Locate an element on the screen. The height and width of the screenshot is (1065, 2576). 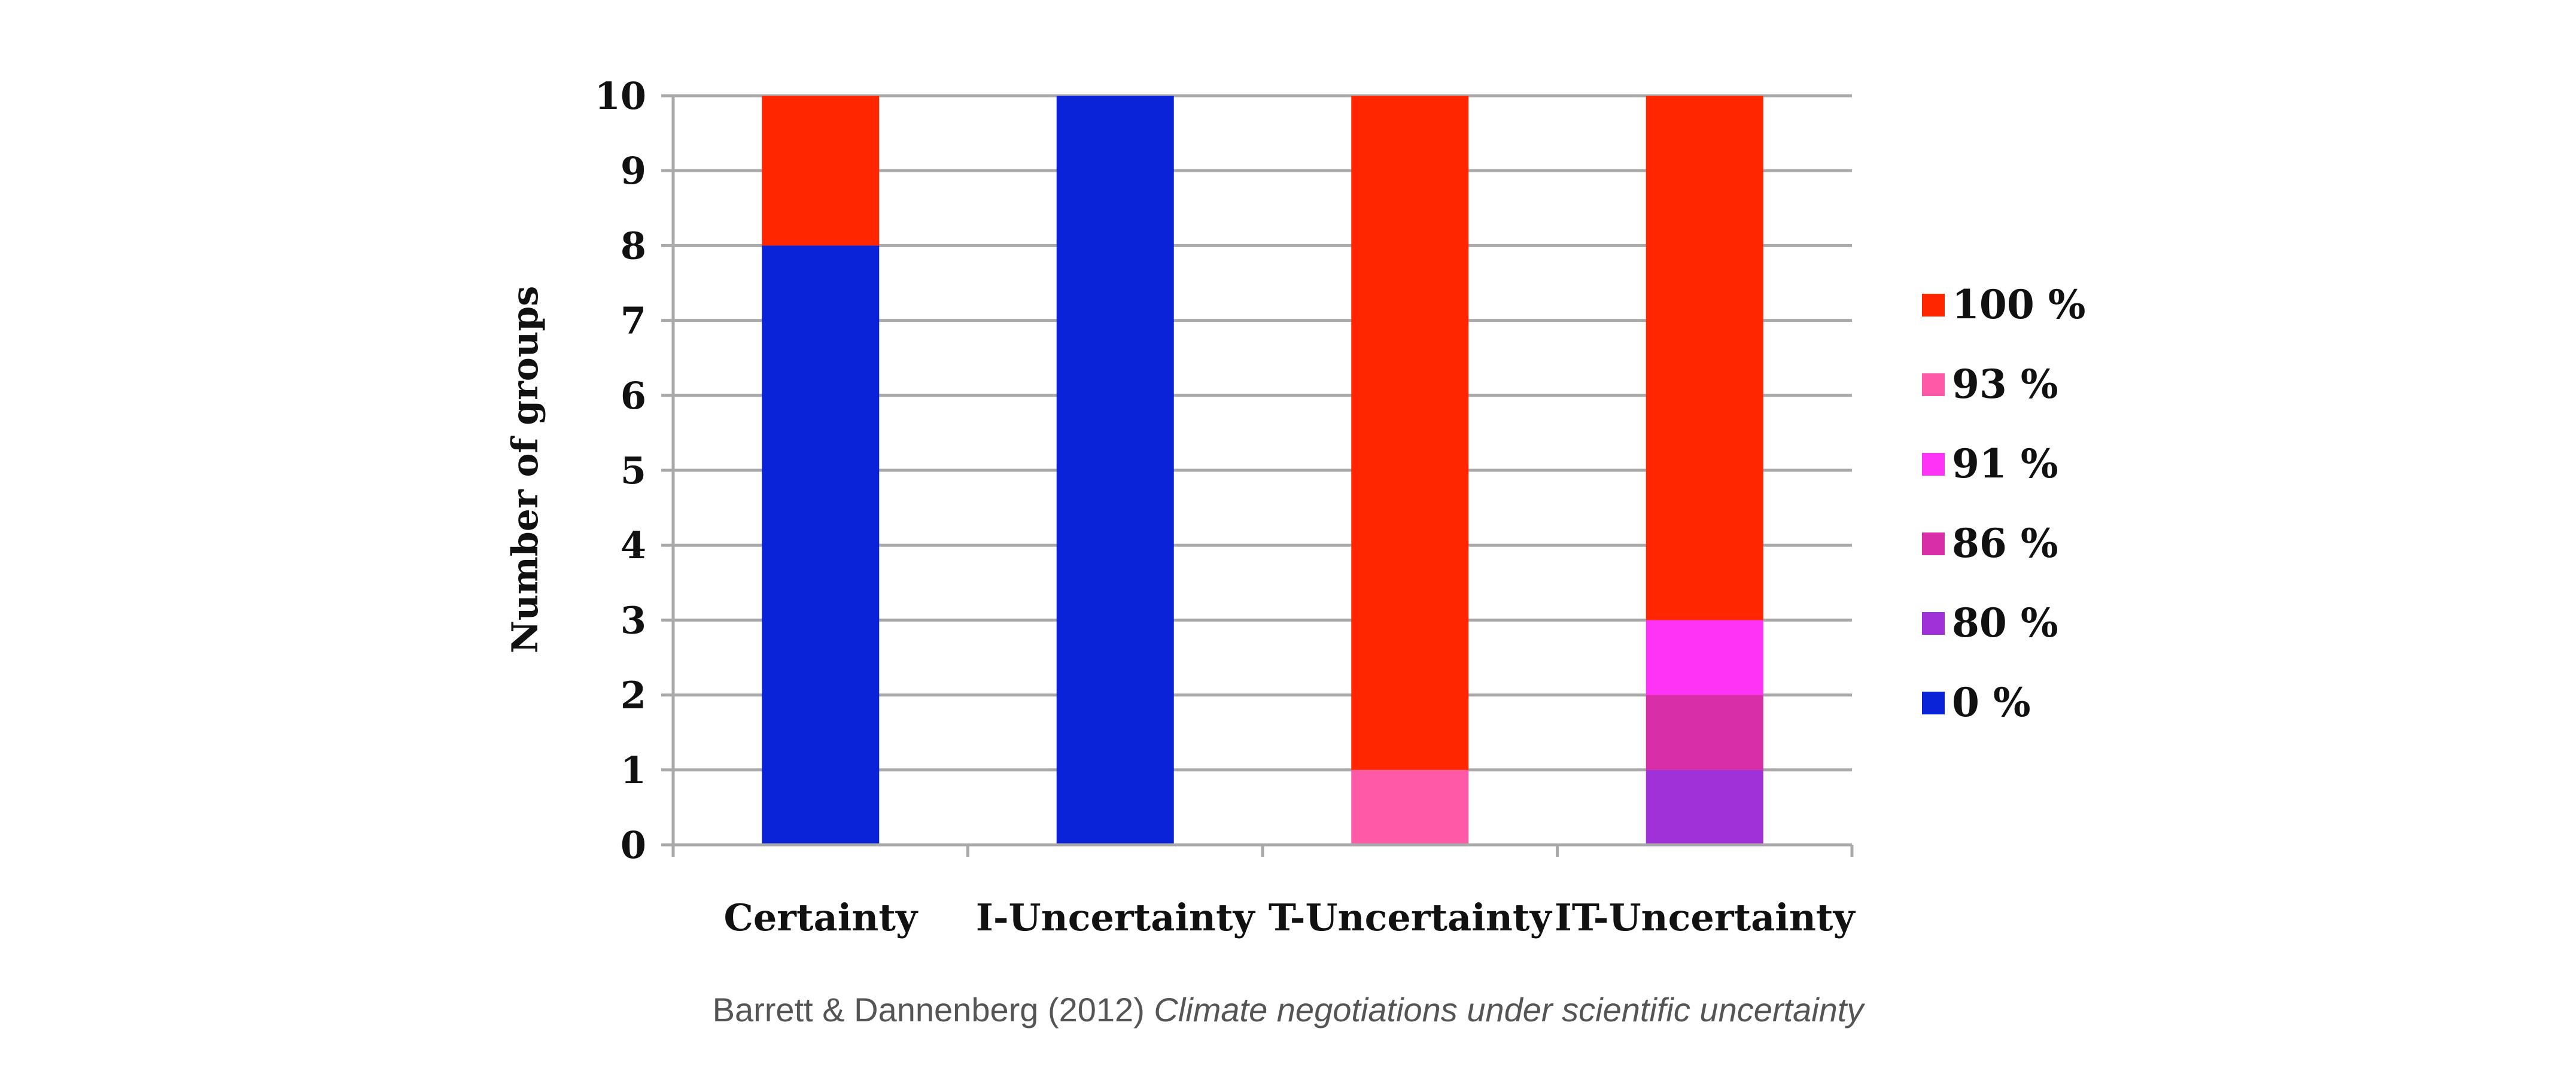
legend-label: 93 % is located at coordinates (2005, 384).